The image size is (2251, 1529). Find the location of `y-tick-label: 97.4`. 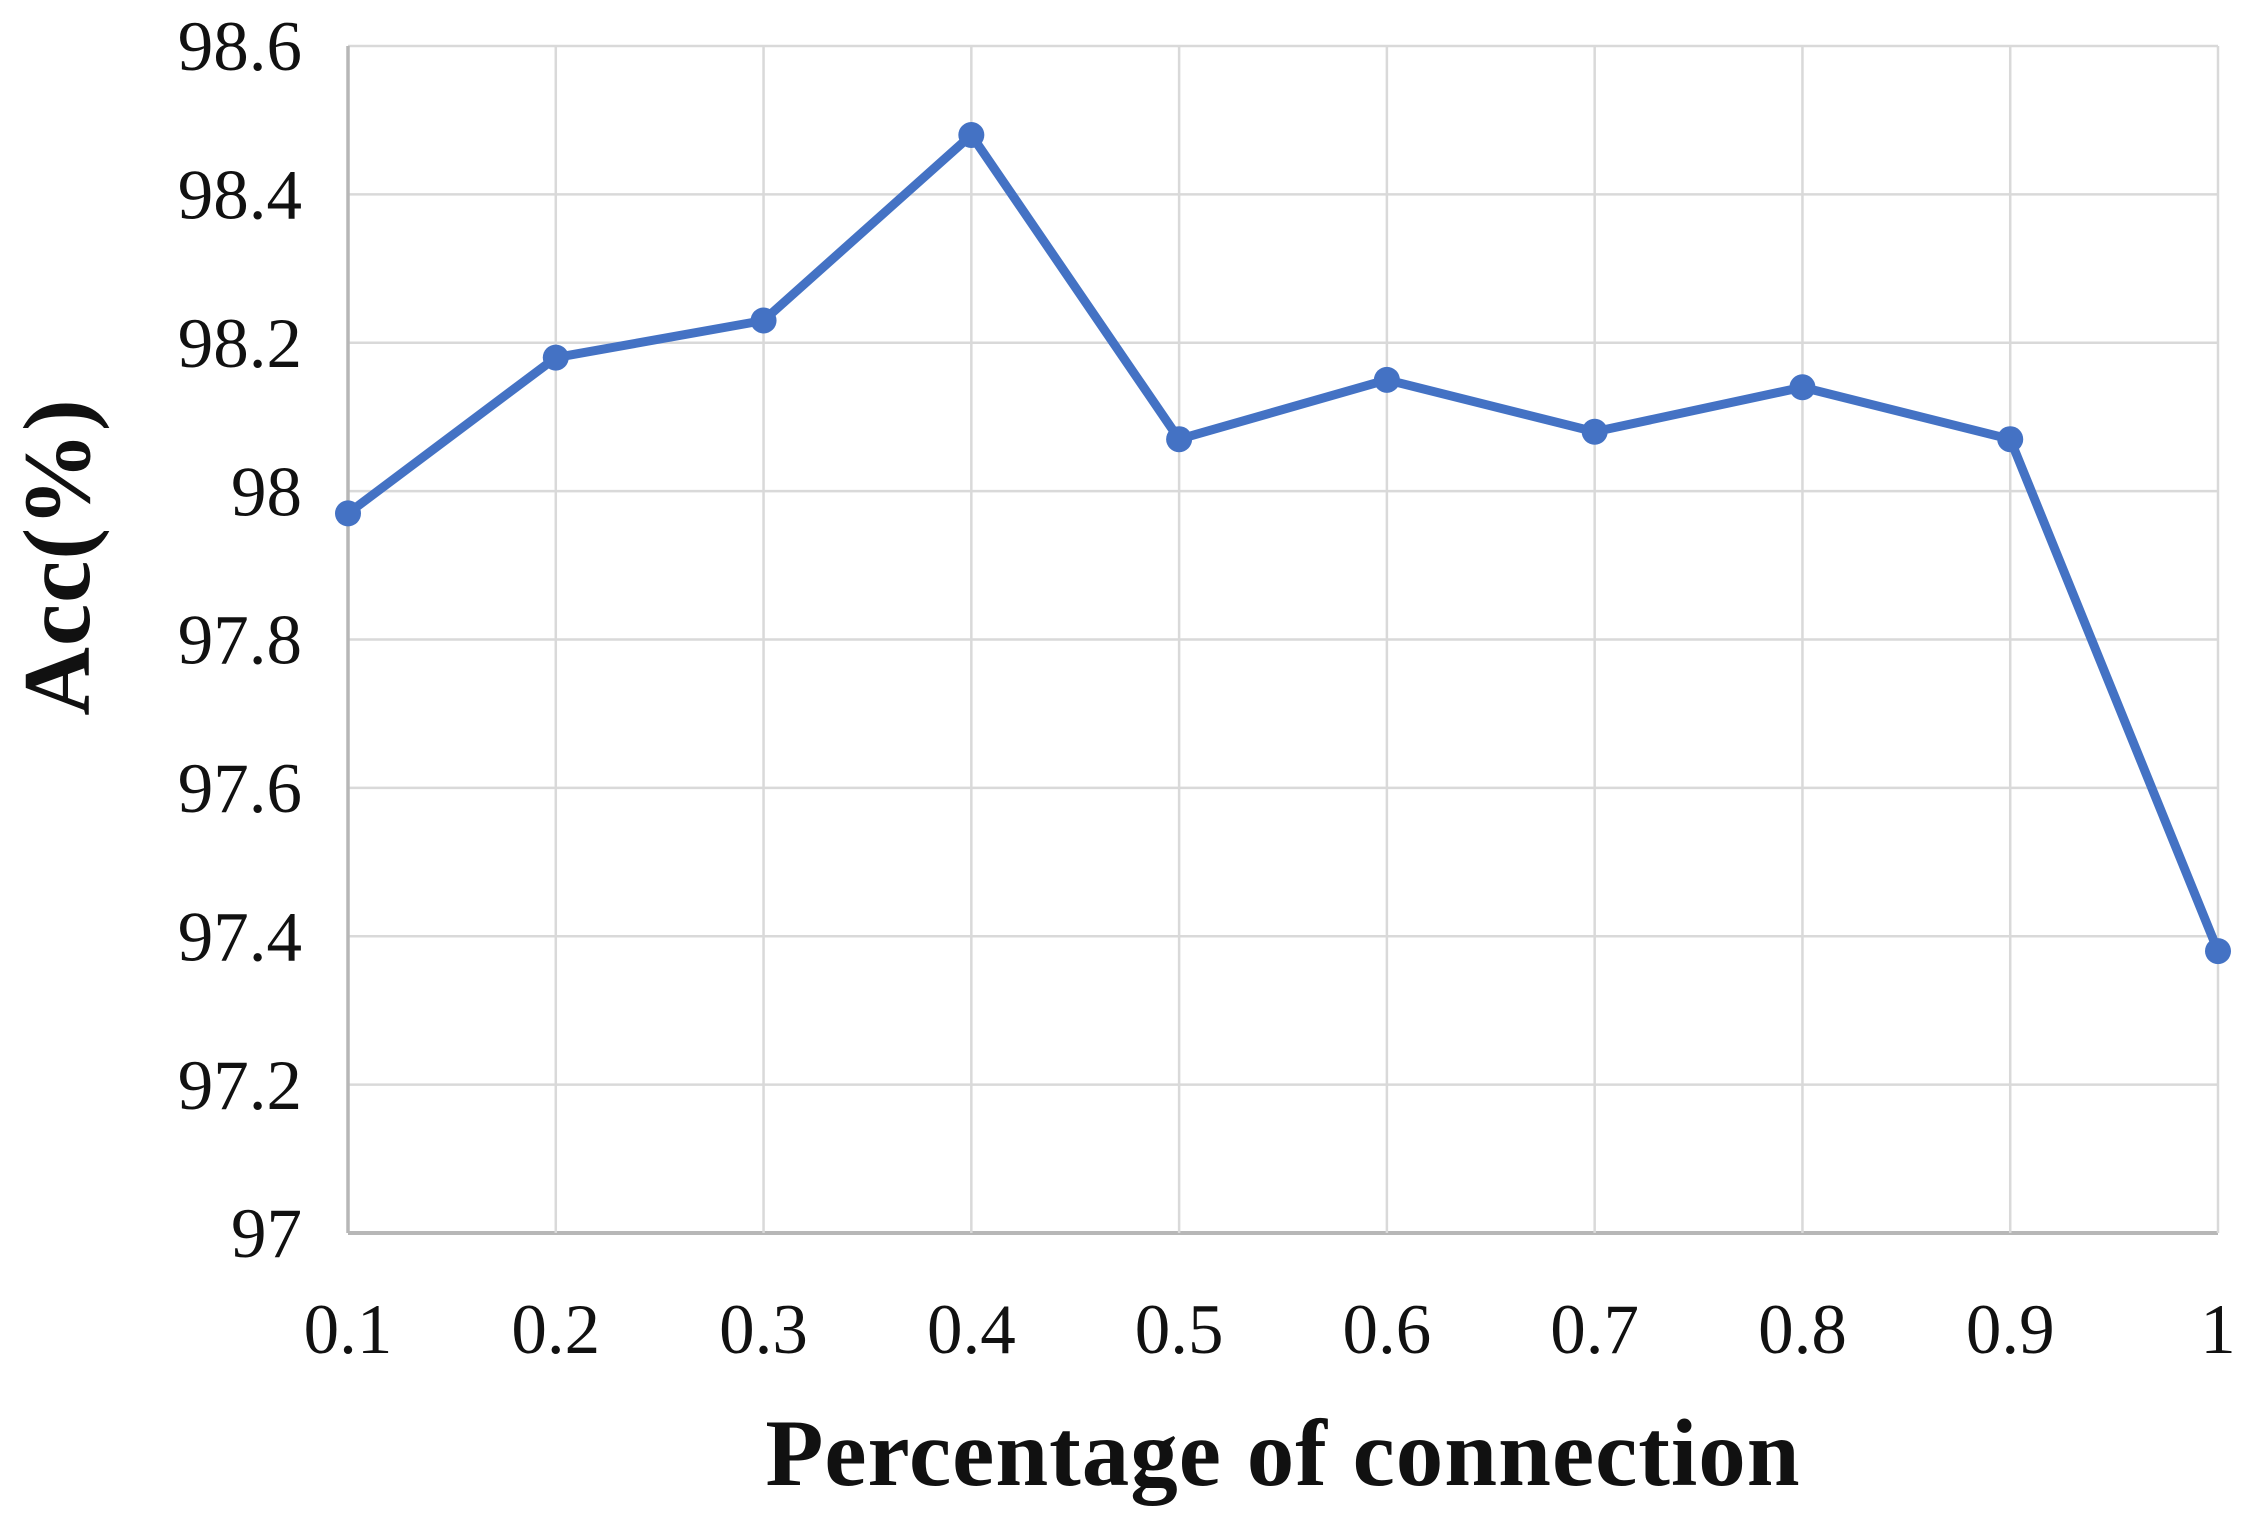

y-tick-label: 97.4 is located at coordinates (240, 937).